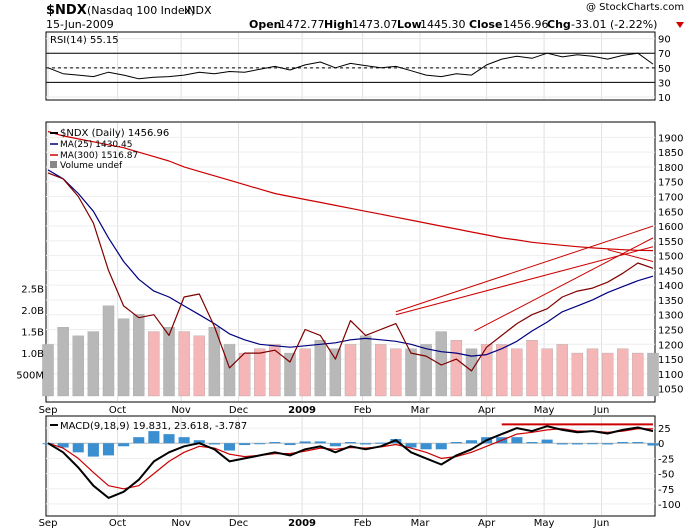  What do you see at coordinates (99, 156) in the screenshot?
I see `legend-ma300: MA(300) 1516.87` at bounding box center [99, 156].